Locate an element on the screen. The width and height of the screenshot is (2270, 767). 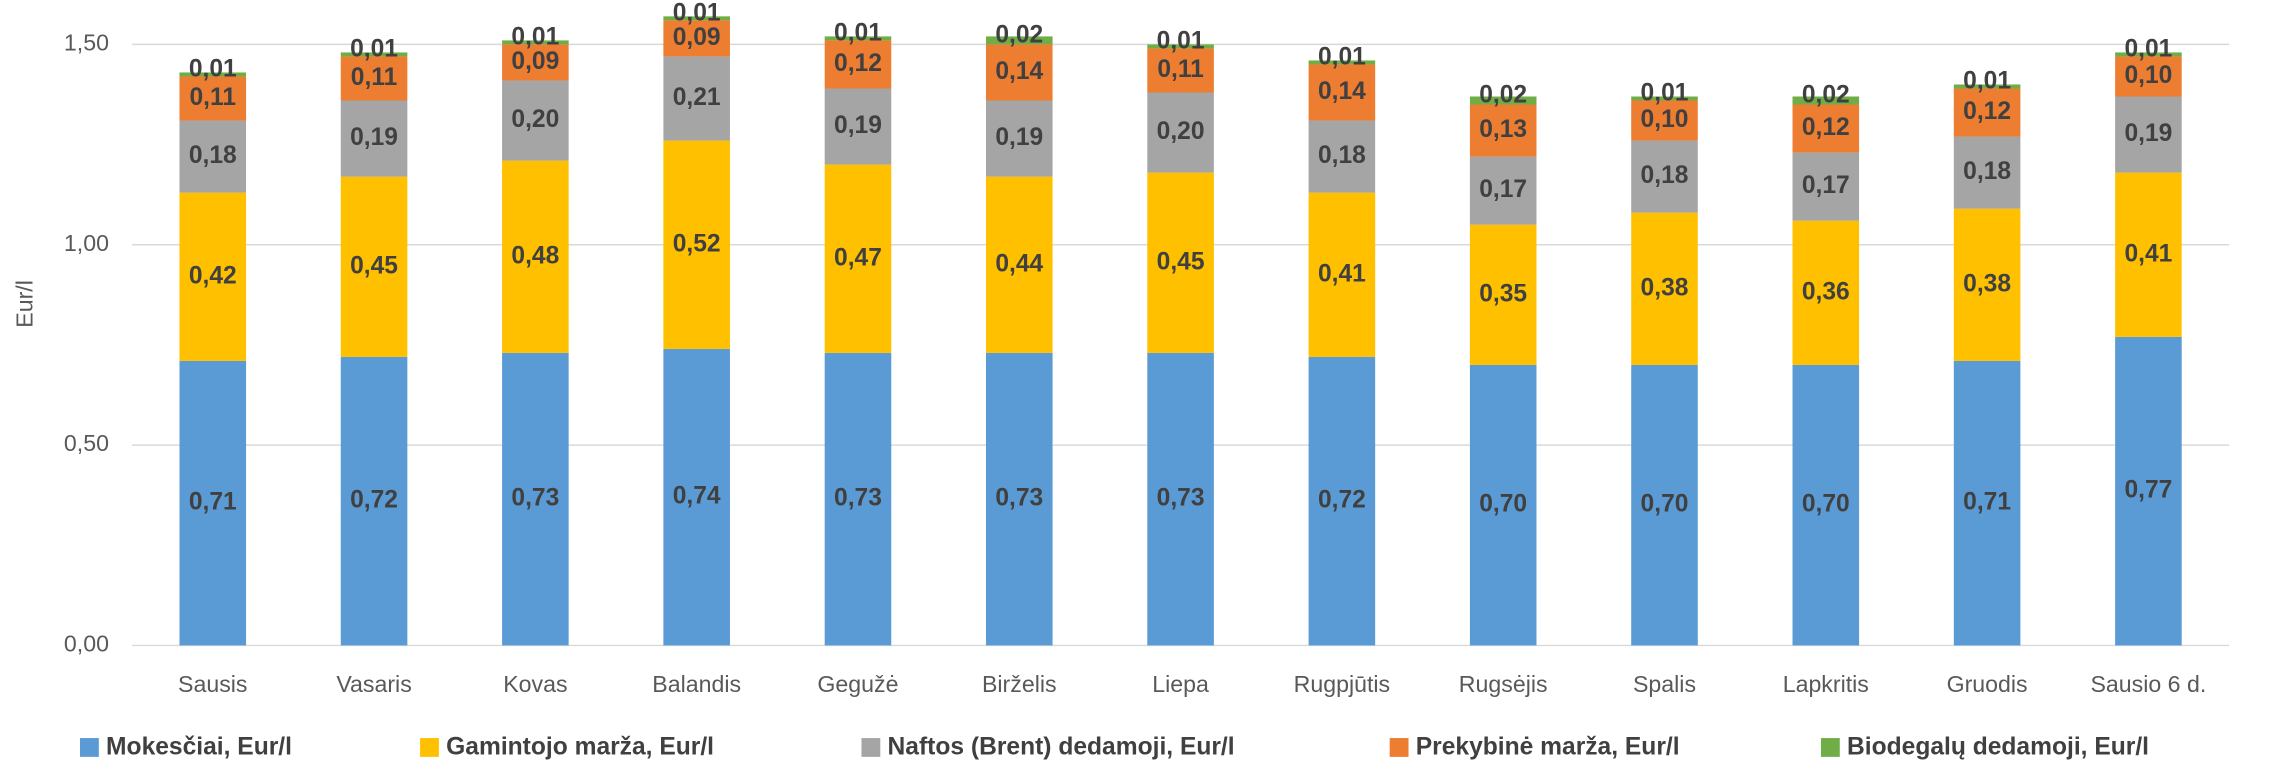
data-label: 0,71 is located at coordinates (213, 502).